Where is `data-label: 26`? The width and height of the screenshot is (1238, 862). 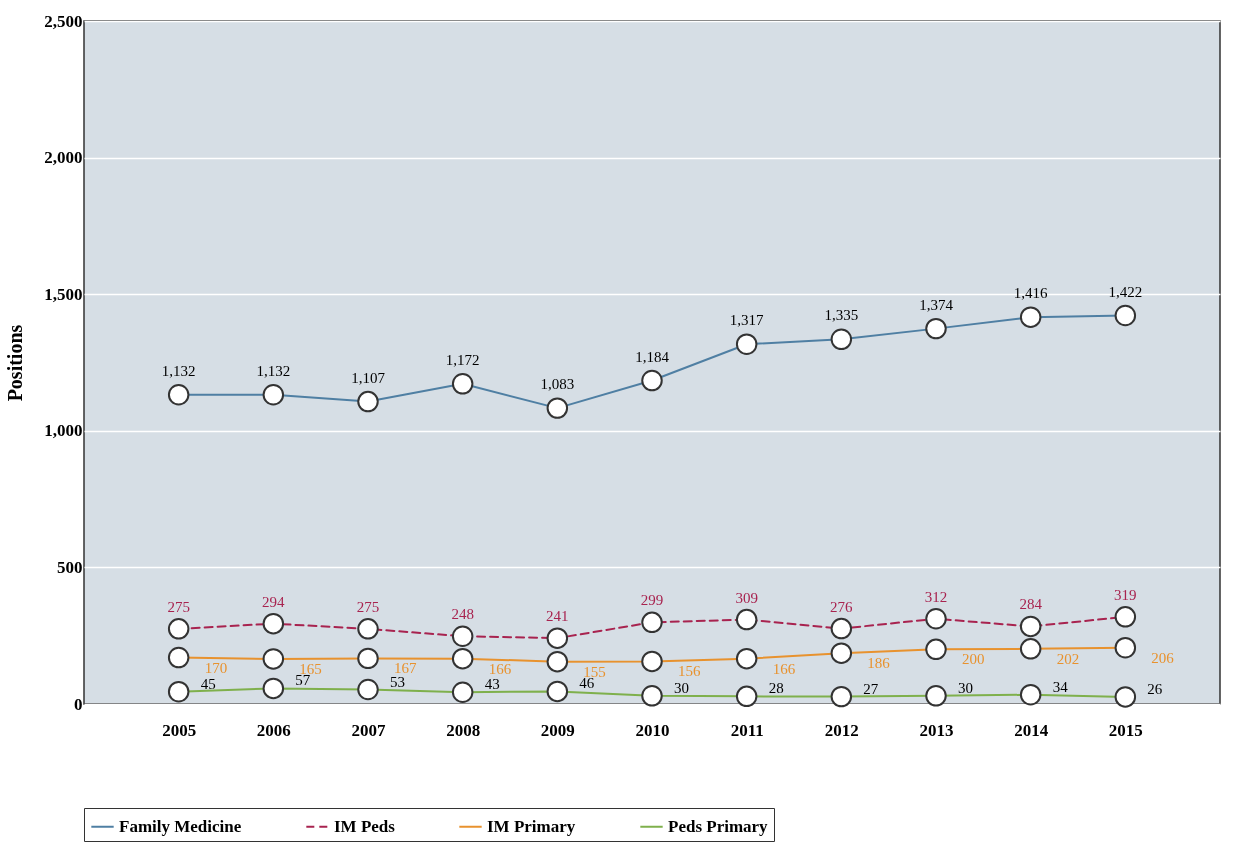 data-label: 26 is located at coordinates (1155, 688).